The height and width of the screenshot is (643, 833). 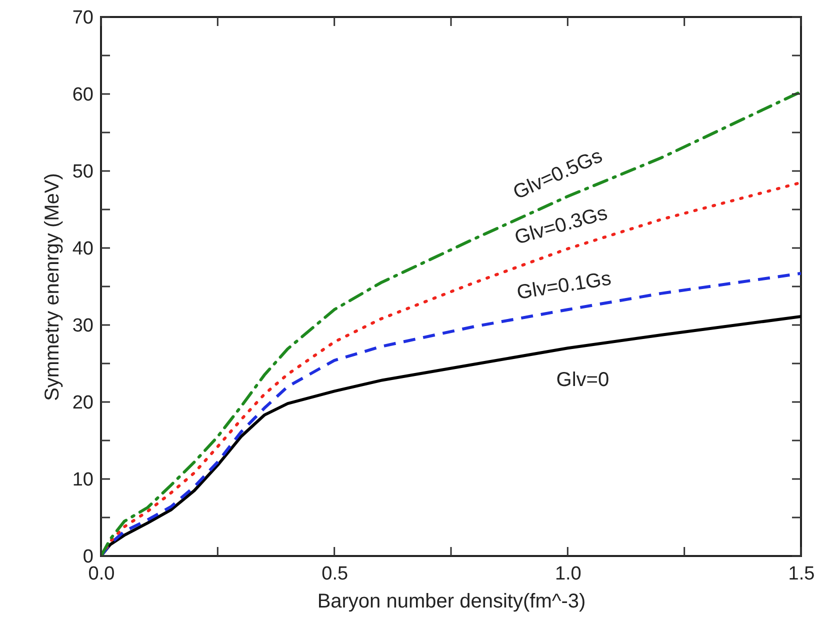 What do you see at coordinates (83, 249) in the screenshot?
I see `y-tick-label: 40` at bounding box center [83, 249].